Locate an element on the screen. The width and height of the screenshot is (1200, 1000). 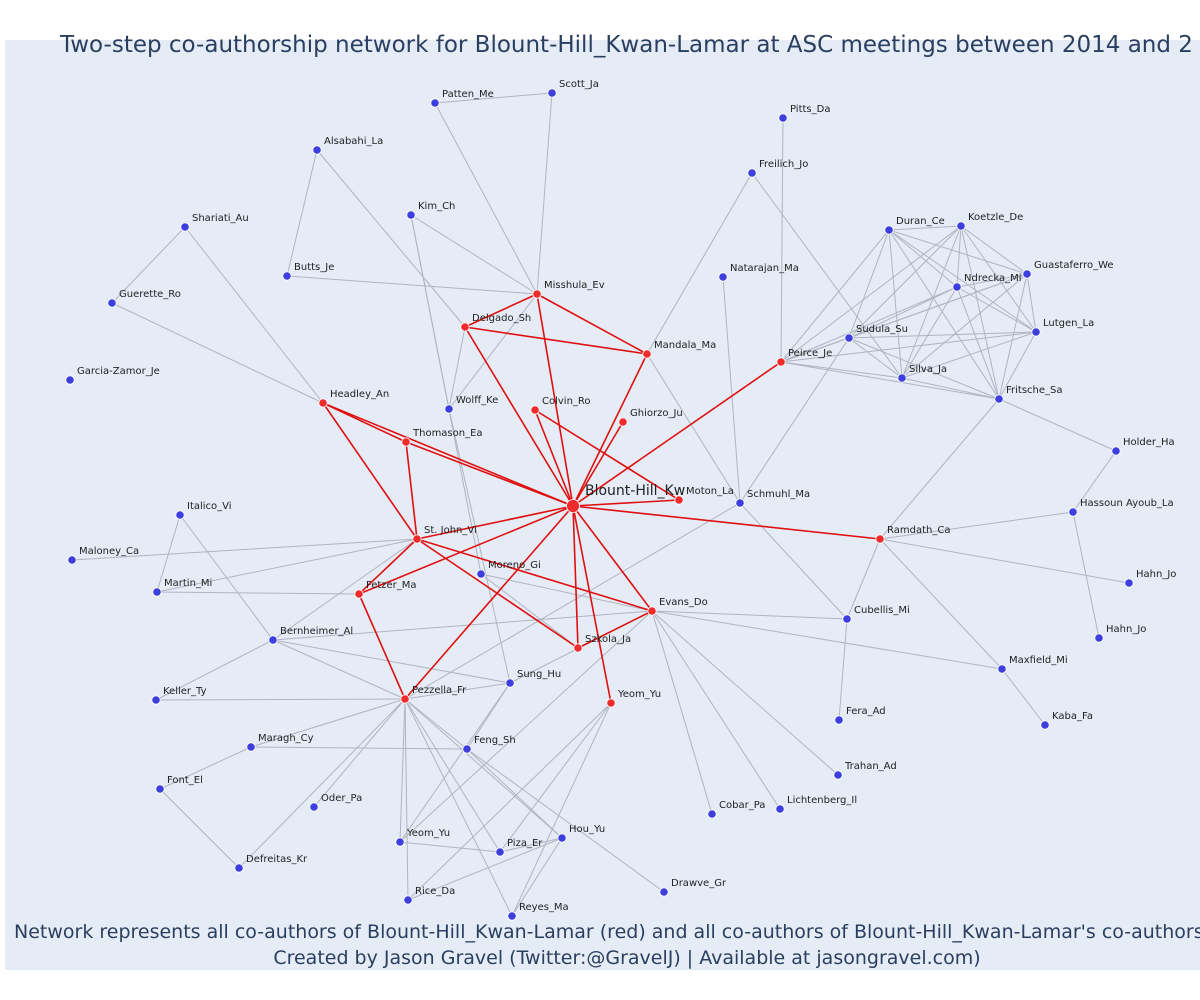
node-label: Garcia-Zamor_Je is located at coordinates (118, 371).